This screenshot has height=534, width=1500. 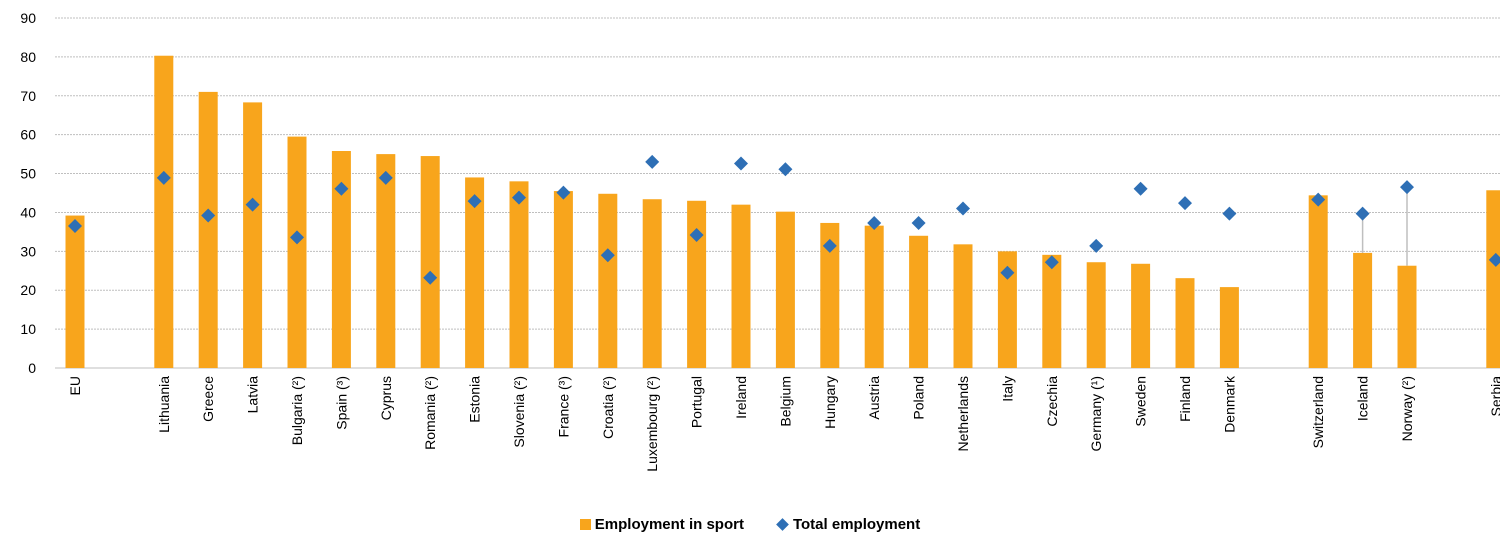 What do you see at coordinates (519, 412) in the screenshot?
I see `x-tick-label: Slovenia (²)` at bounding box center [519, 412].